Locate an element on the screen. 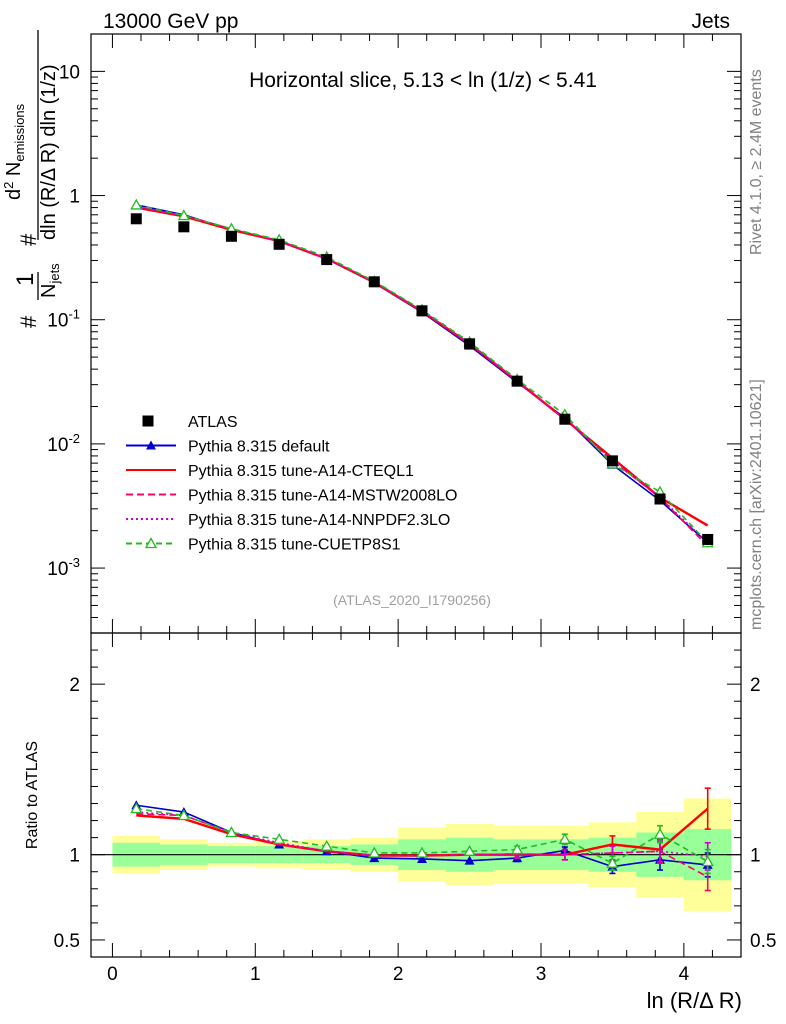 The height and width of the screenshot is (1024, 786). ratio-tick-label-right: 1 is located at coordinates (755, 856).